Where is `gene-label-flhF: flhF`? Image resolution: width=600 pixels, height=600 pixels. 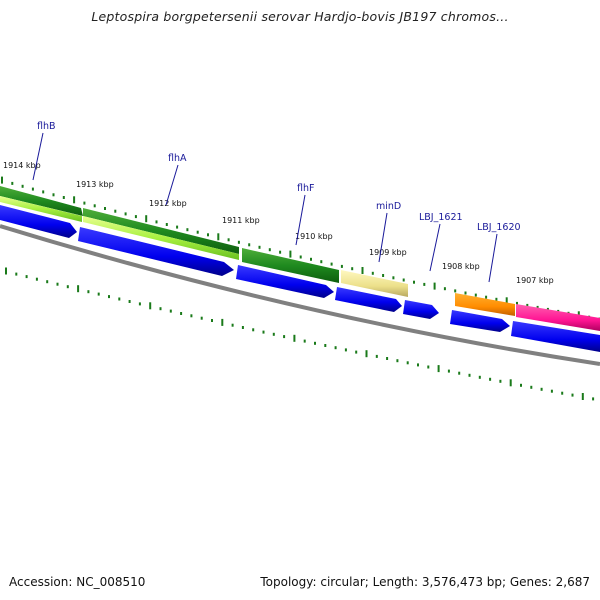
gene-label-flhF: flhF is located at coordinates (305, 188).